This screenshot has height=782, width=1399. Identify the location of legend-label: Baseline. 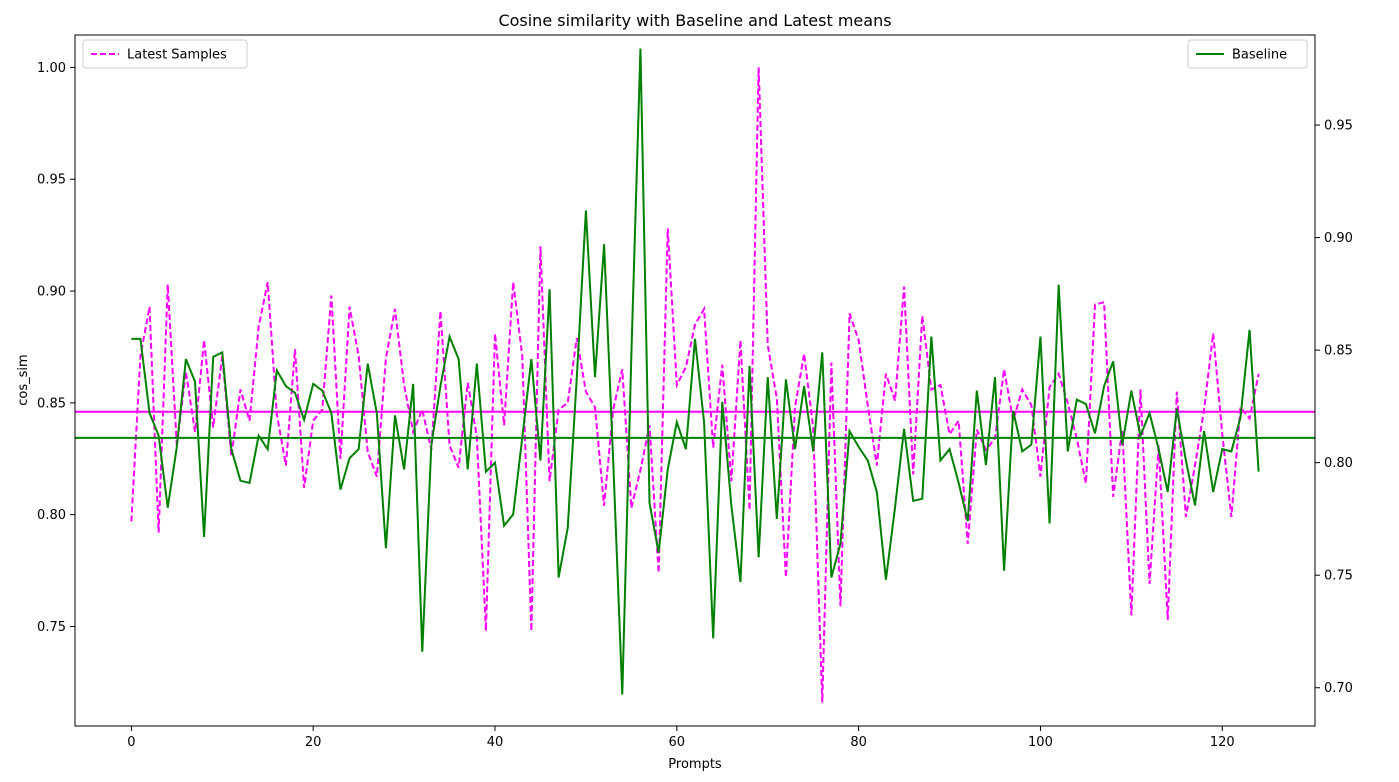
(1259, 55).